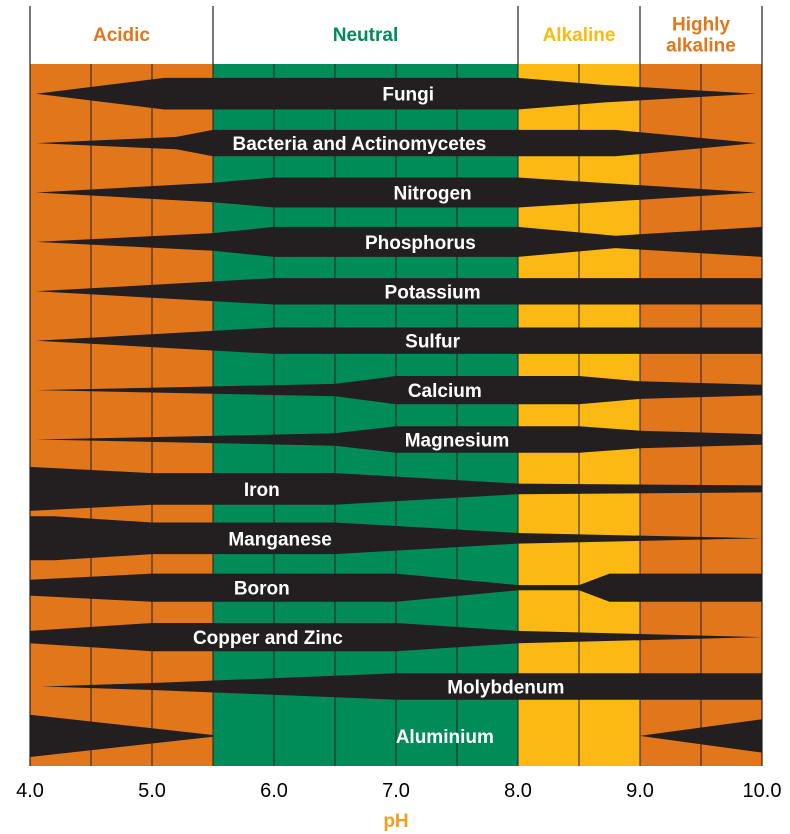 This screenshot has width=790, height=834. Describe the element at coordinates (152, 791) in the screenshot. I see `tick-label-2: 5.0` at that location.